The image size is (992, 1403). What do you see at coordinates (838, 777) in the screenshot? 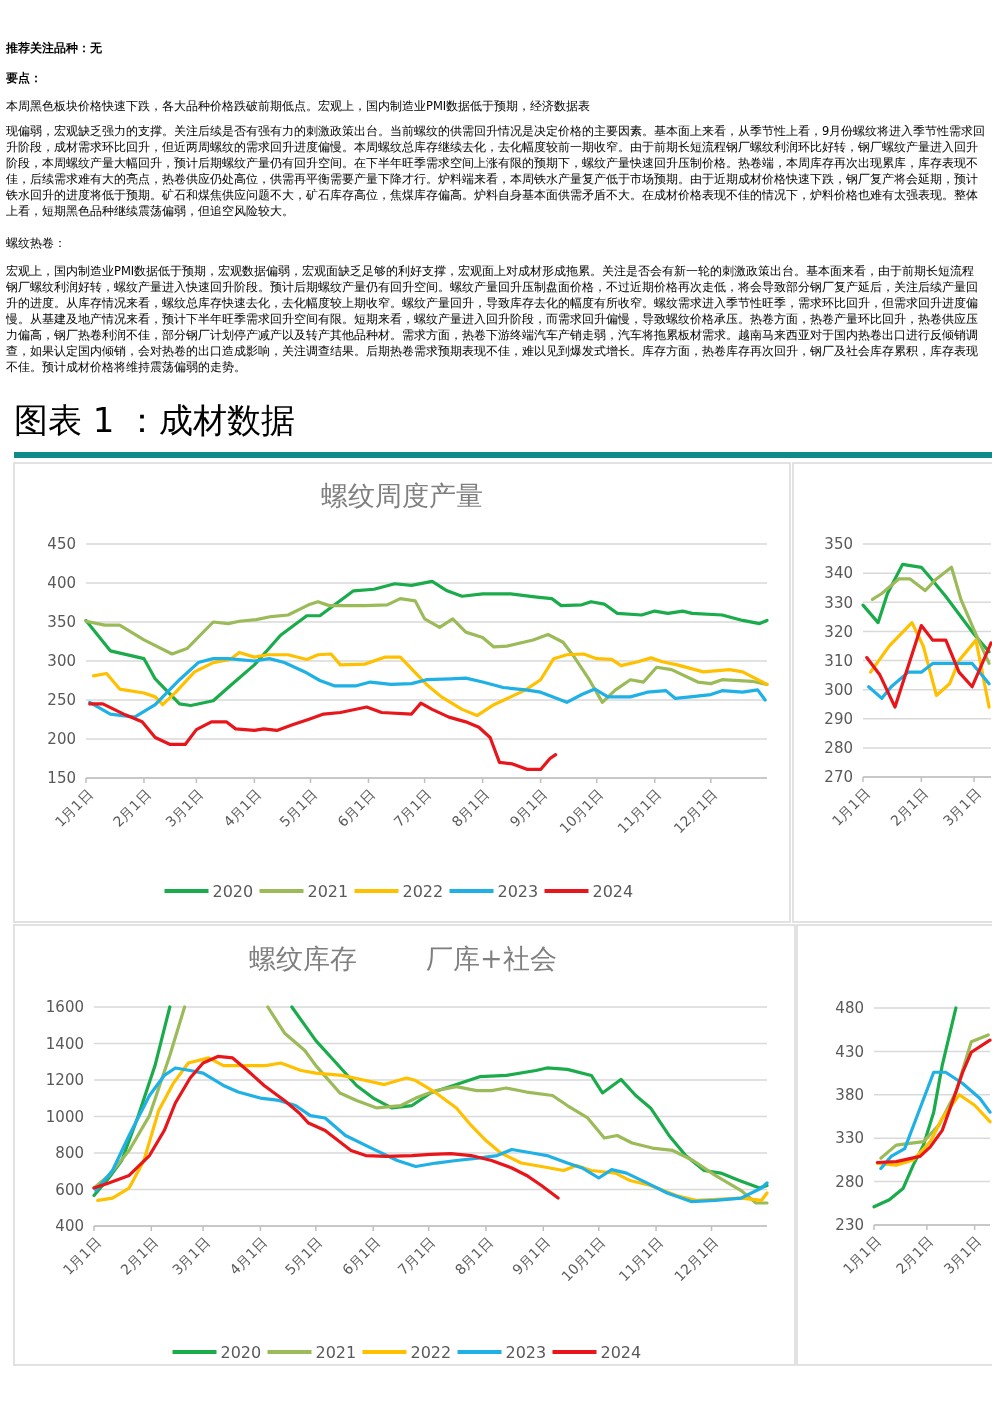
I see `y-tick-label: 270` at bounding box center [838, 777].